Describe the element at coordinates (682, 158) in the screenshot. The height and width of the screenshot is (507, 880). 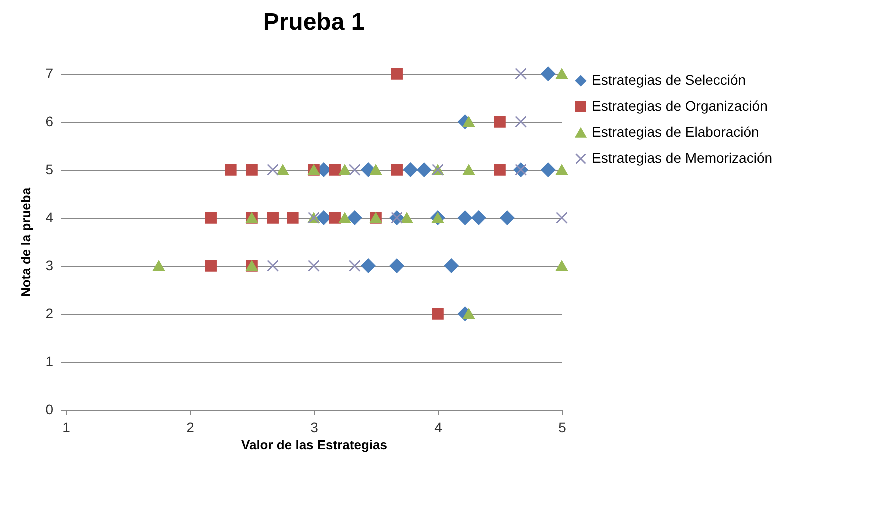
I see `legend-label: Estrategias de Memorización` at that location.